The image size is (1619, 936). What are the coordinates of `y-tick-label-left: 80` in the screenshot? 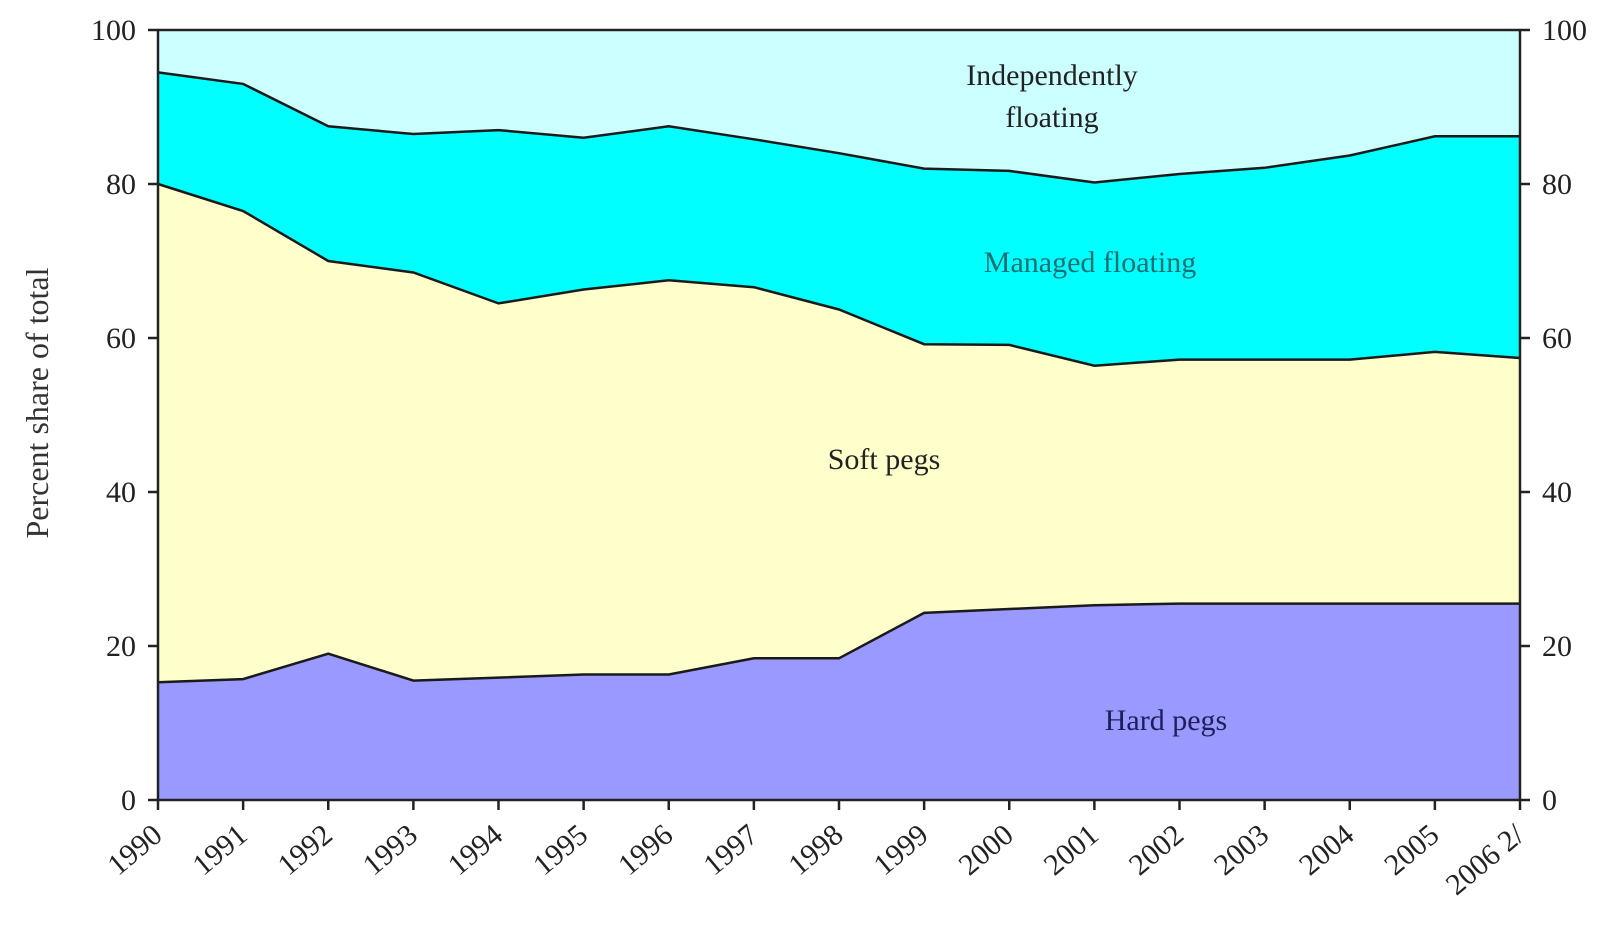 It's located at (121, 184).